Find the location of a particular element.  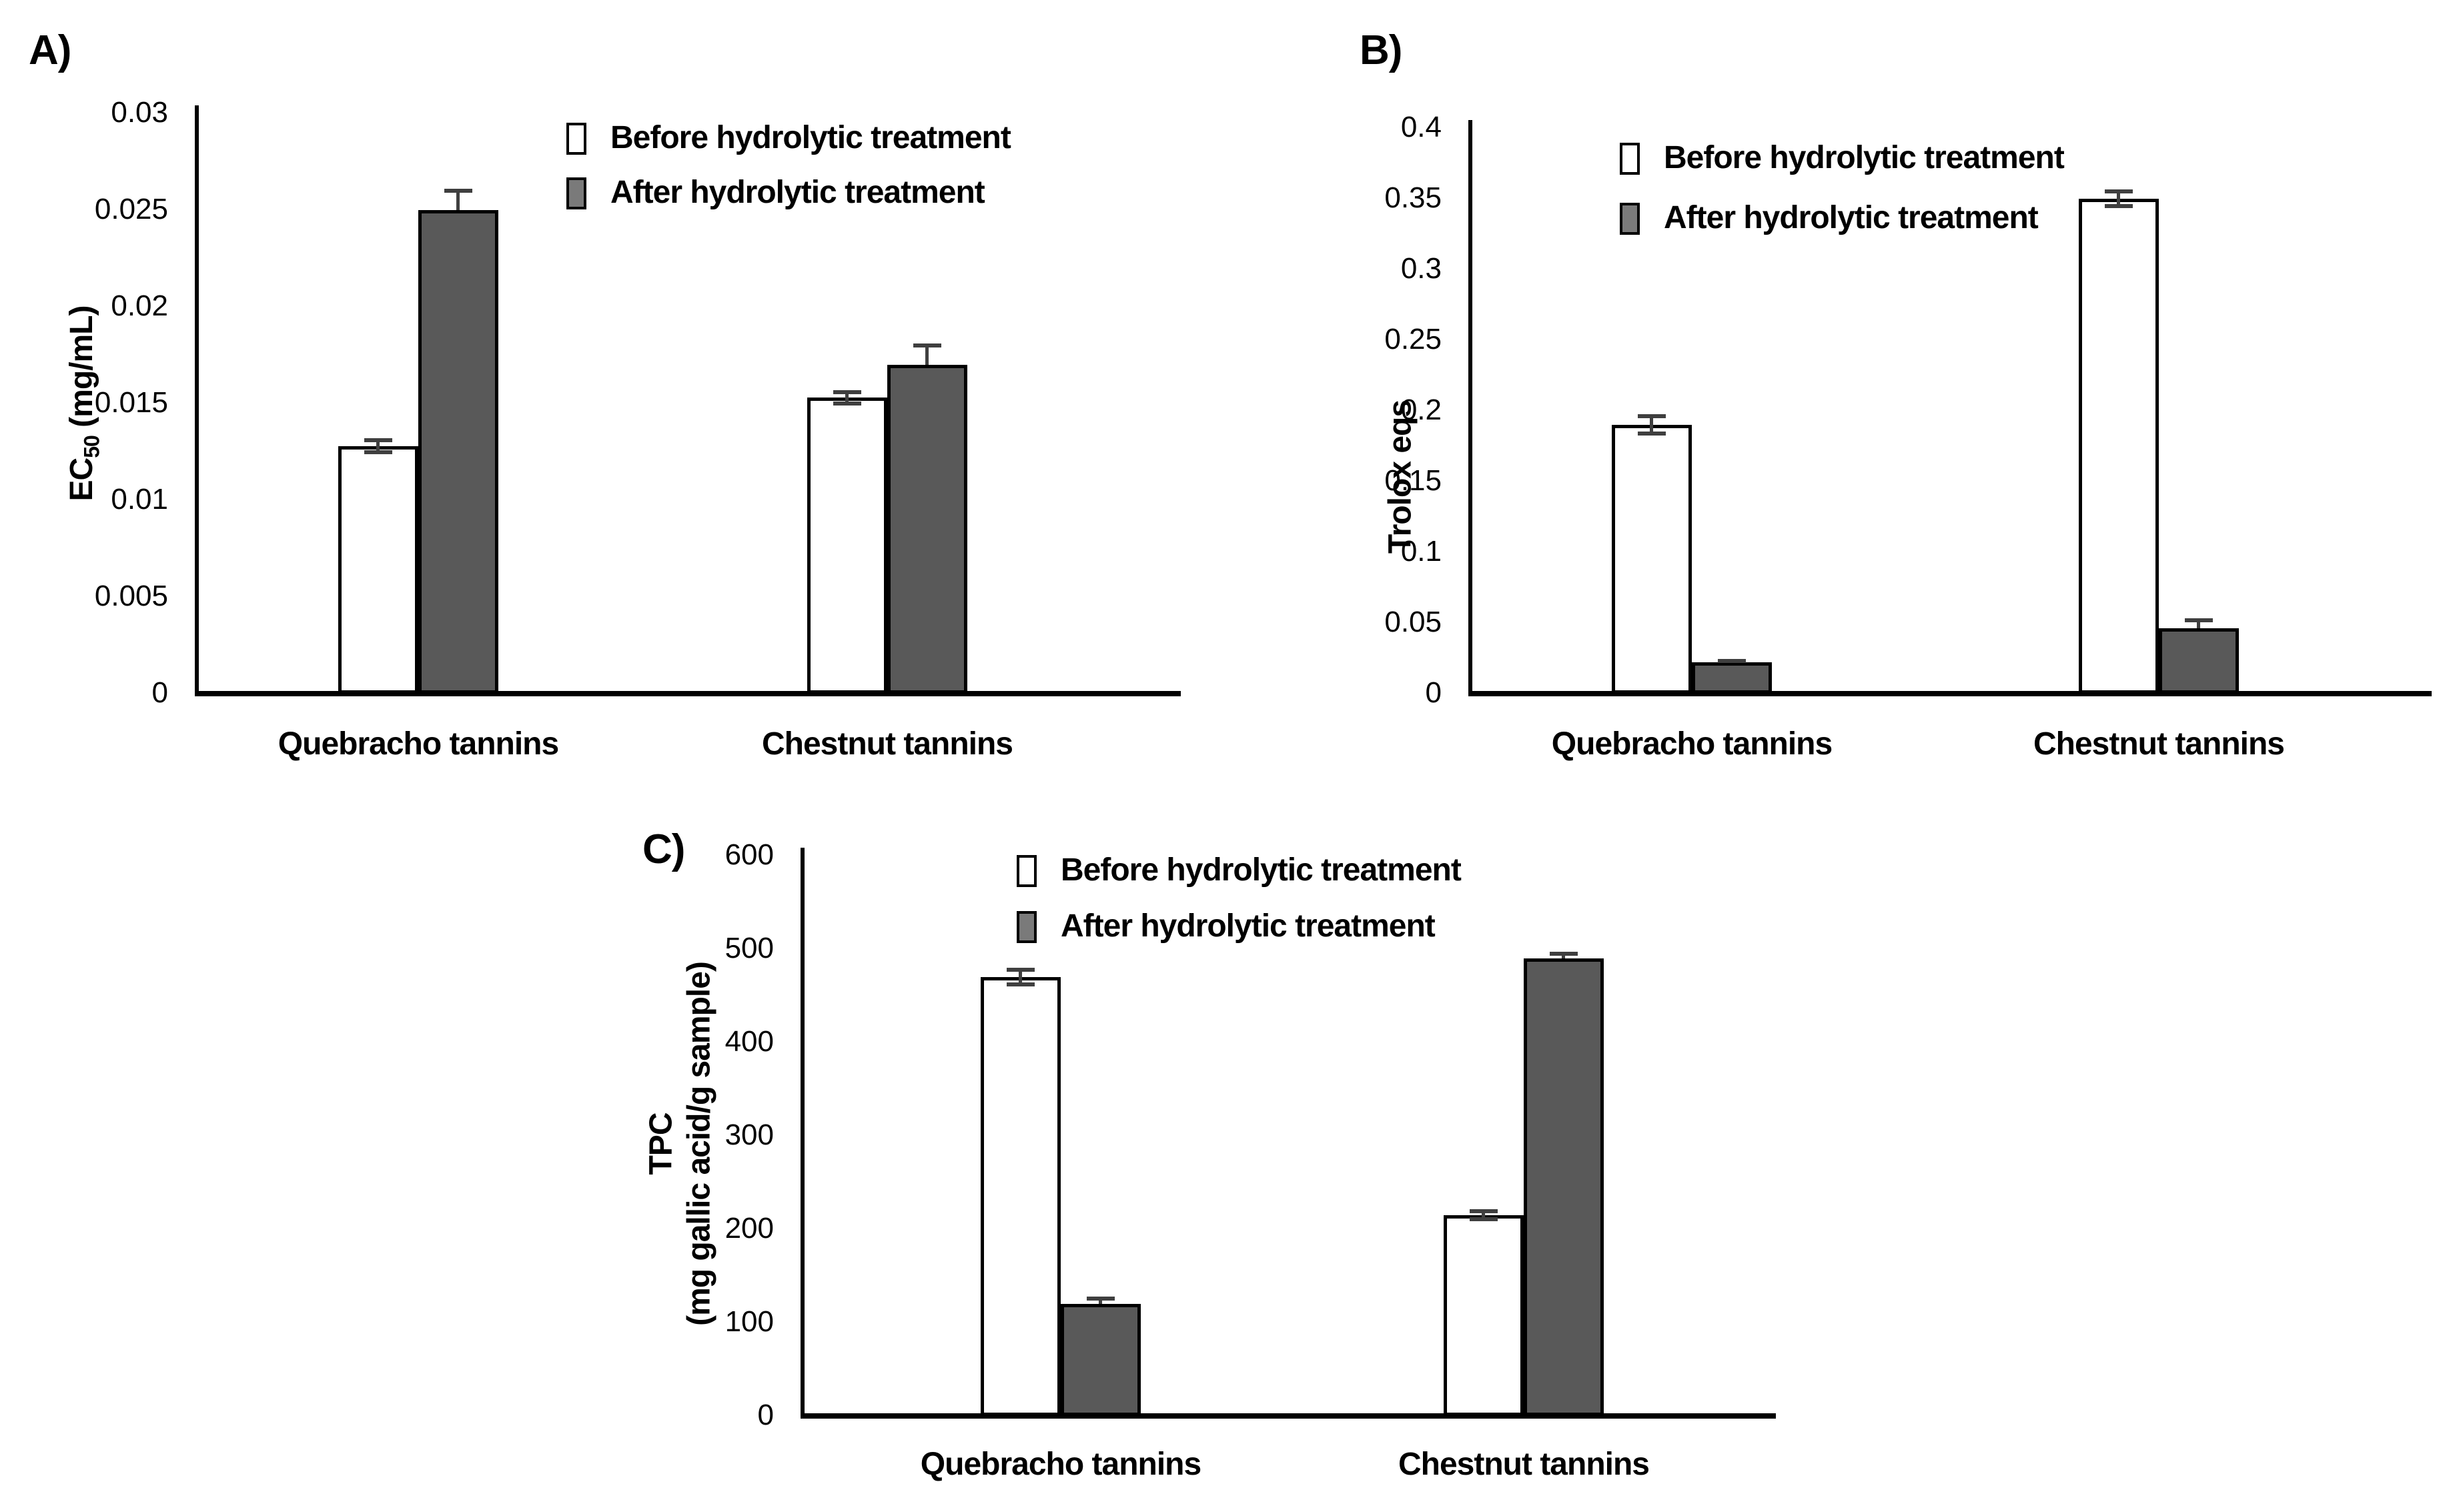

y-tick-label: 0.2 is located at coordinates (1421, 410).